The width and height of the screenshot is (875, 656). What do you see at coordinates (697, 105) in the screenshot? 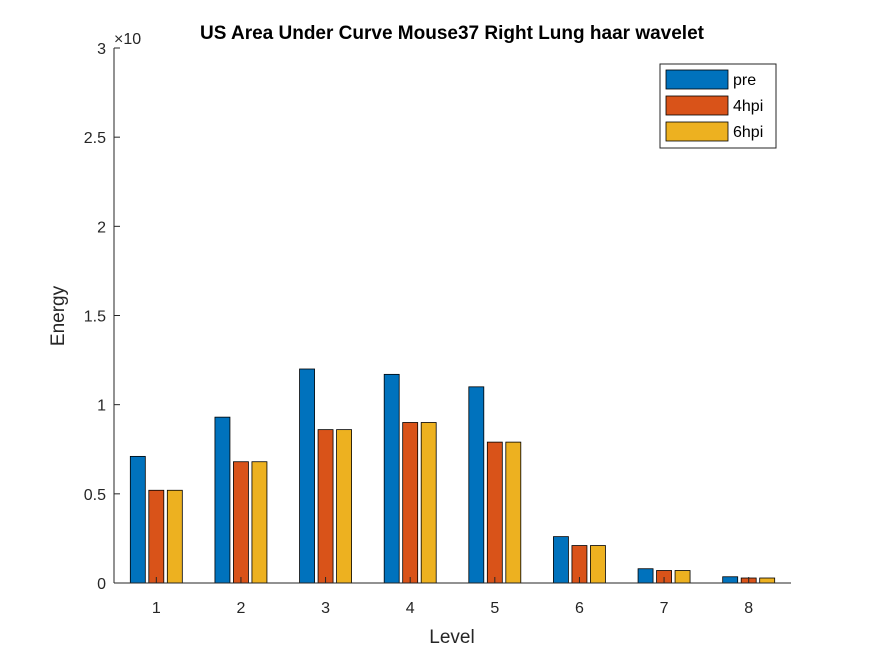
I see `legend-swatch-4hpi` at bounding box center [697, 105].